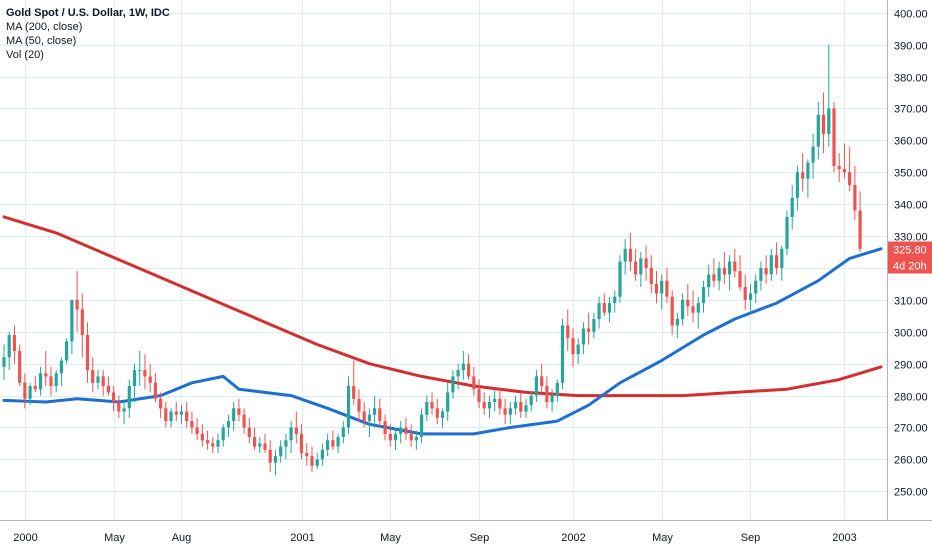  What do you see at coordinates (910, 249) in the screenshot?
I see `price-label-box` at bounding box center [910, 249].